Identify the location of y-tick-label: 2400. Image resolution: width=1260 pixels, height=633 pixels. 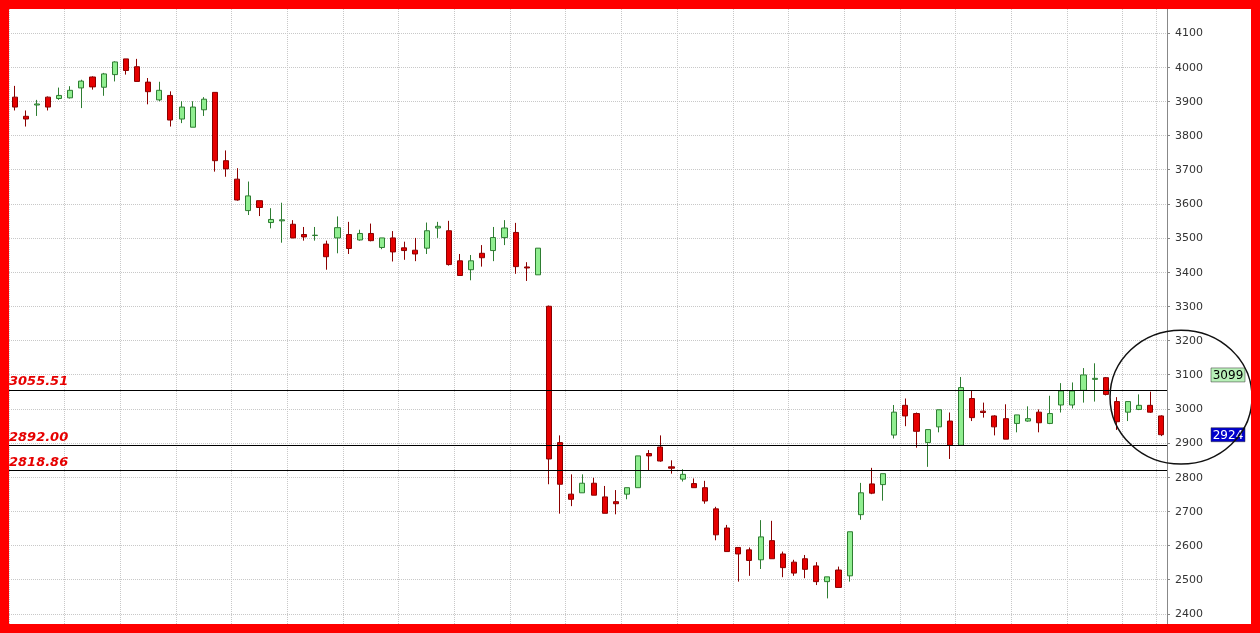
(1189, 614).